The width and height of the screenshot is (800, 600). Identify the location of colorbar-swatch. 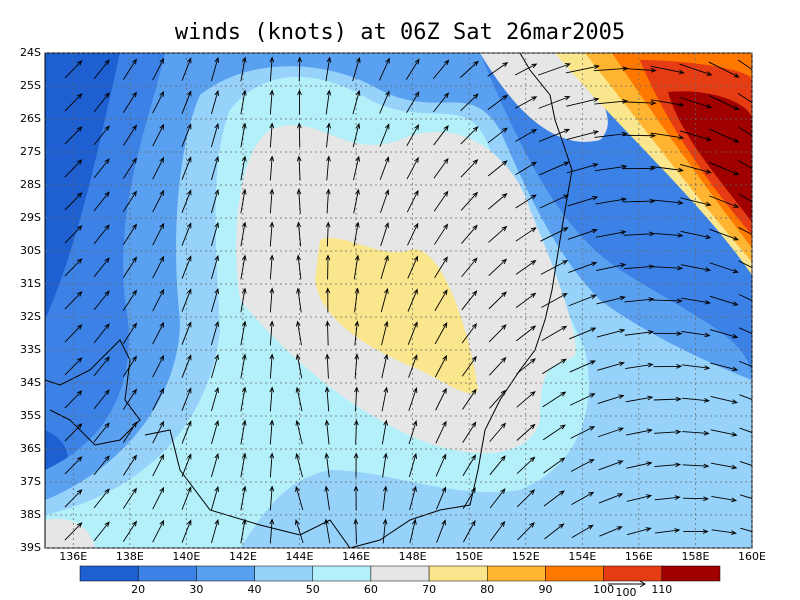
(691, 573).